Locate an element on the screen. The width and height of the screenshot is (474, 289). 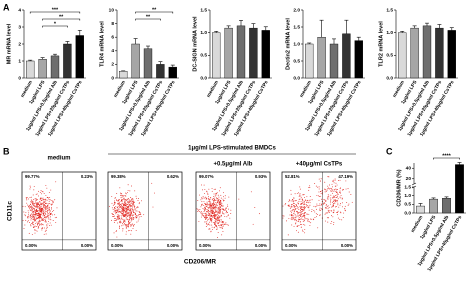
header: 1μg/ml LPS-stimulated BMDCs is located at coordinates (232, 149).